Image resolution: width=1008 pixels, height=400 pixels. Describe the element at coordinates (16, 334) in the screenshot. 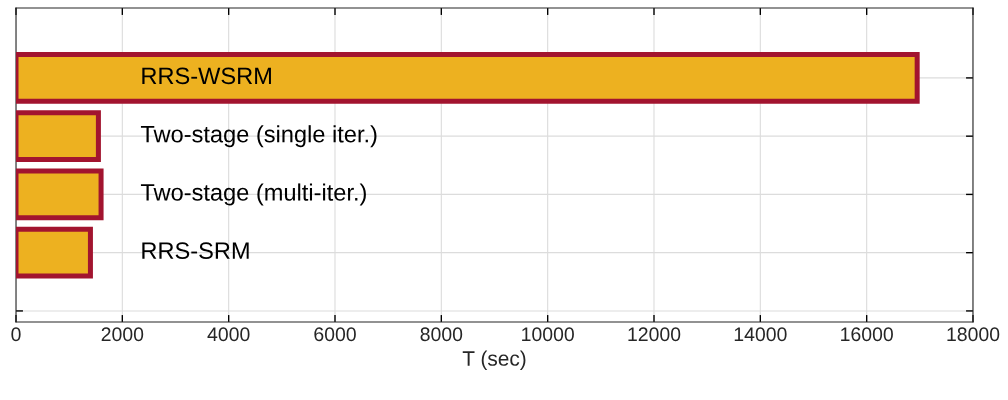

I see `x-tick-label: 0` at that location.